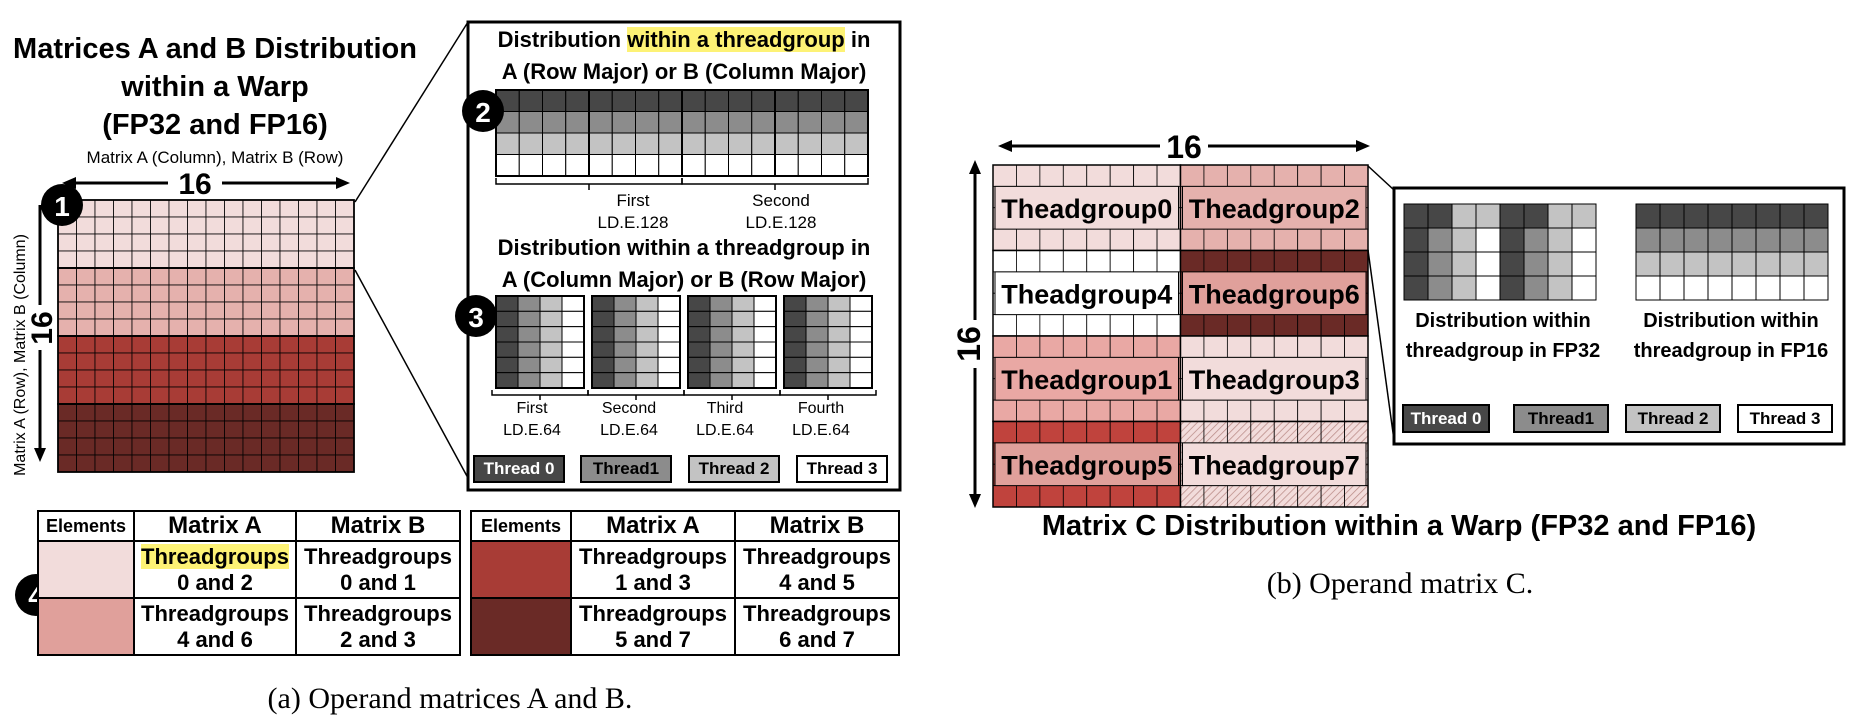 The image size is (1857, 725). What do you see at coordinates (736, 39) in the screenshot?
I see `highlight-within-threadgroup: within a threadgroup` at bounding box center [736, 39].